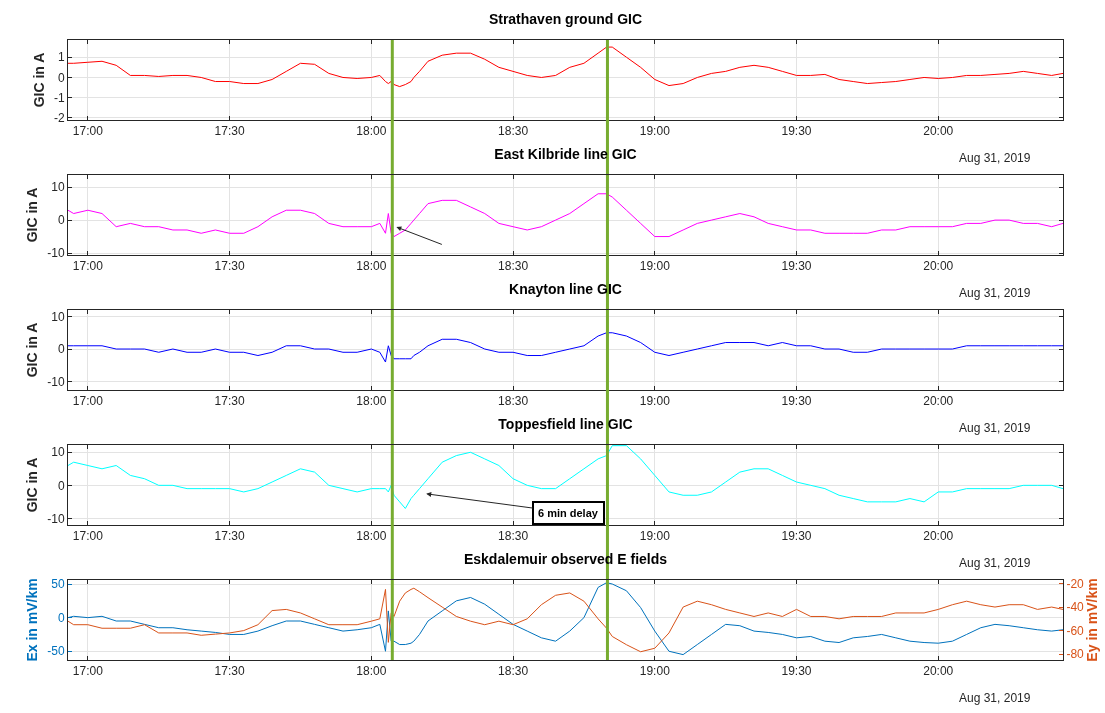 The image size is (1105, 713). Describe the element at coordinates (568, 513) in the screenshot. I see `annotation: 6 min delay` at that location.